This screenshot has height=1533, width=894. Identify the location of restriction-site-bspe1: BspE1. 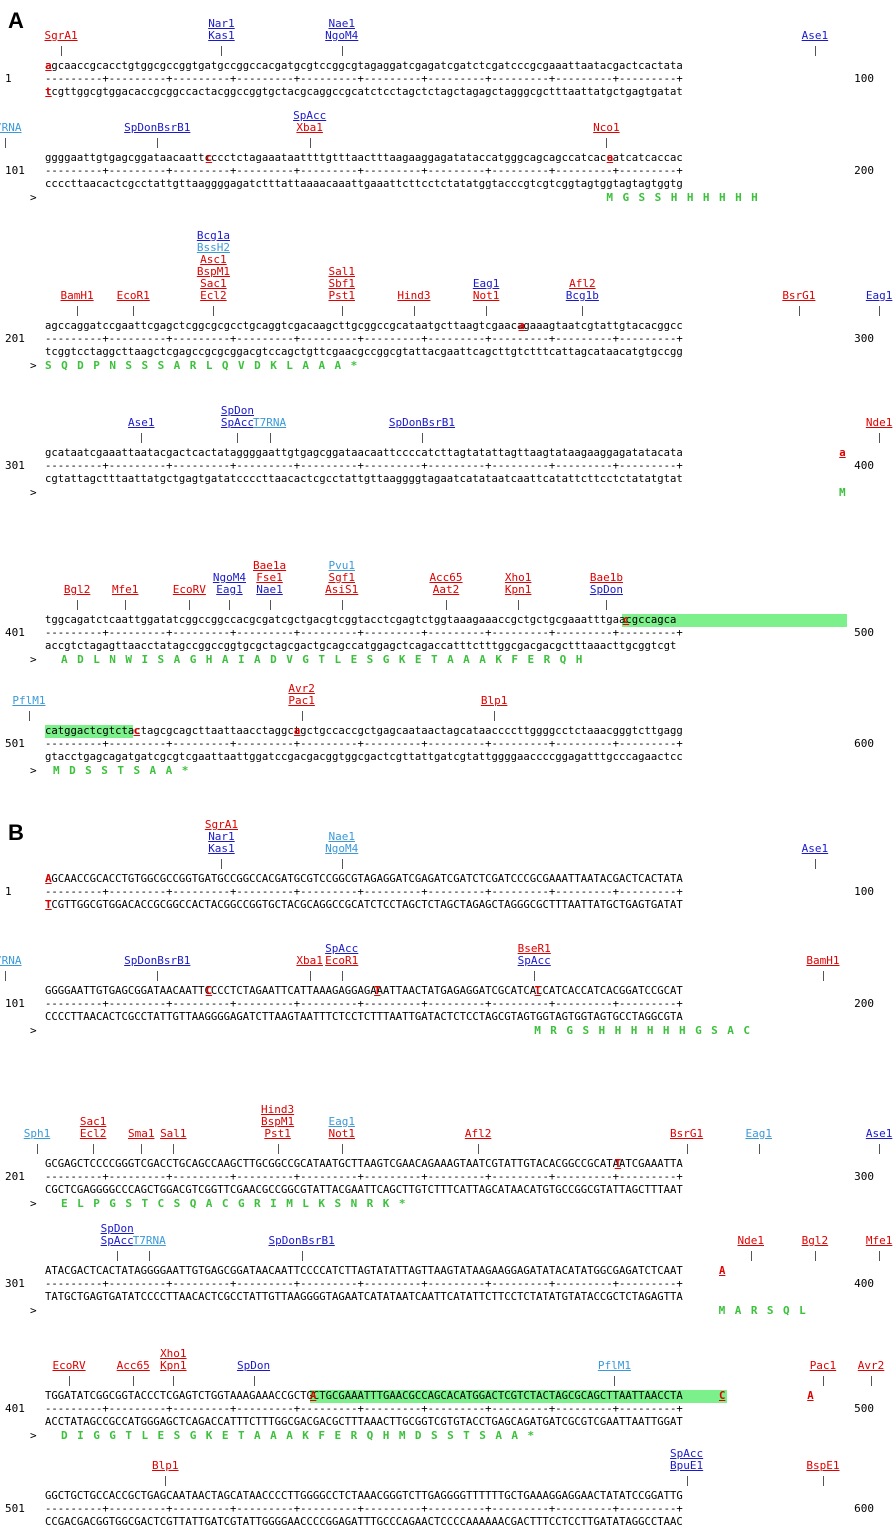
(823, 1465).